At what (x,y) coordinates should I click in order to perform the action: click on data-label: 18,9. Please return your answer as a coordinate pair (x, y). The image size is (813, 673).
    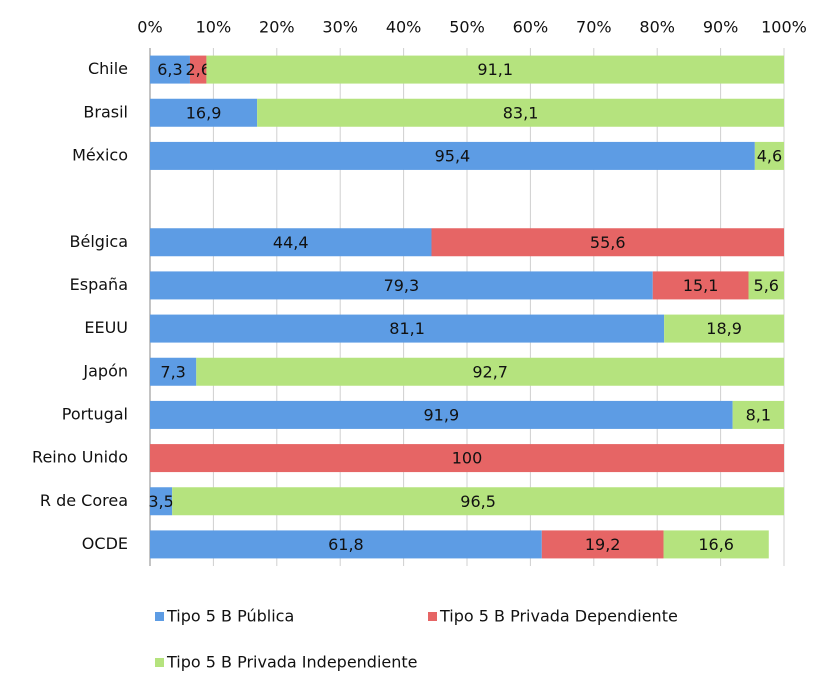
    Looking at the image, I should click on (724, 328).